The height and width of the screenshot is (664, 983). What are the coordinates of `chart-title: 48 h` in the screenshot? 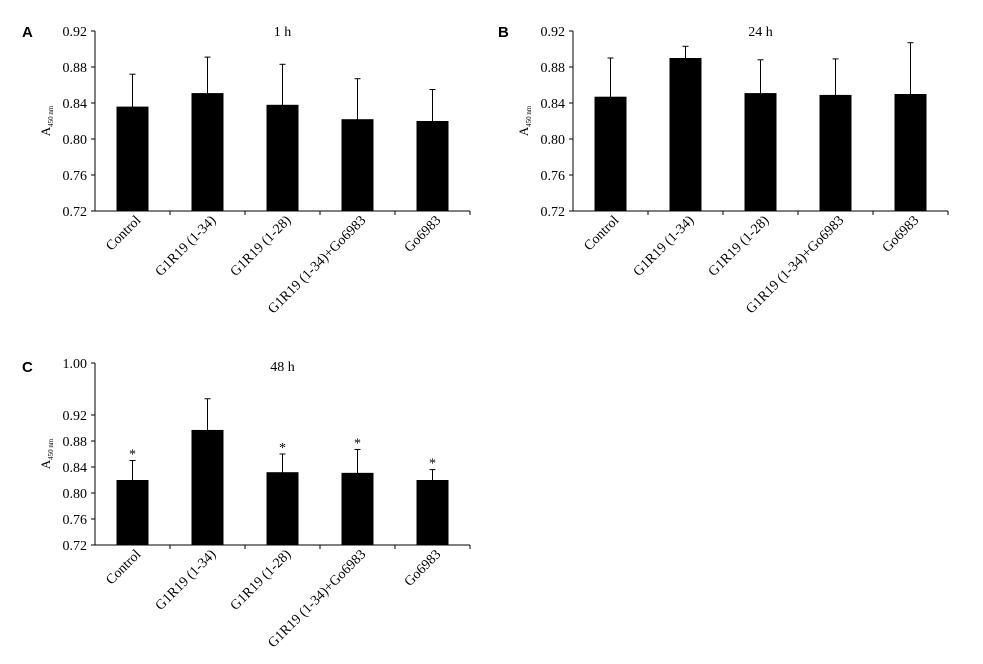 It's located at (282, 367).